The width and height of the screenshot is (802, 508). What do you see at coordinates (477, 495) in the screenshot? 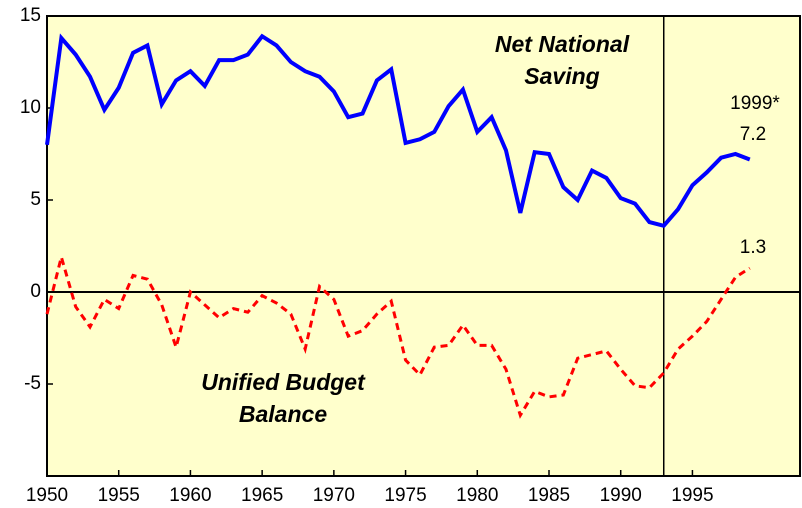
I see `x-tick-label: 1980` at bounding box center [477, 495].